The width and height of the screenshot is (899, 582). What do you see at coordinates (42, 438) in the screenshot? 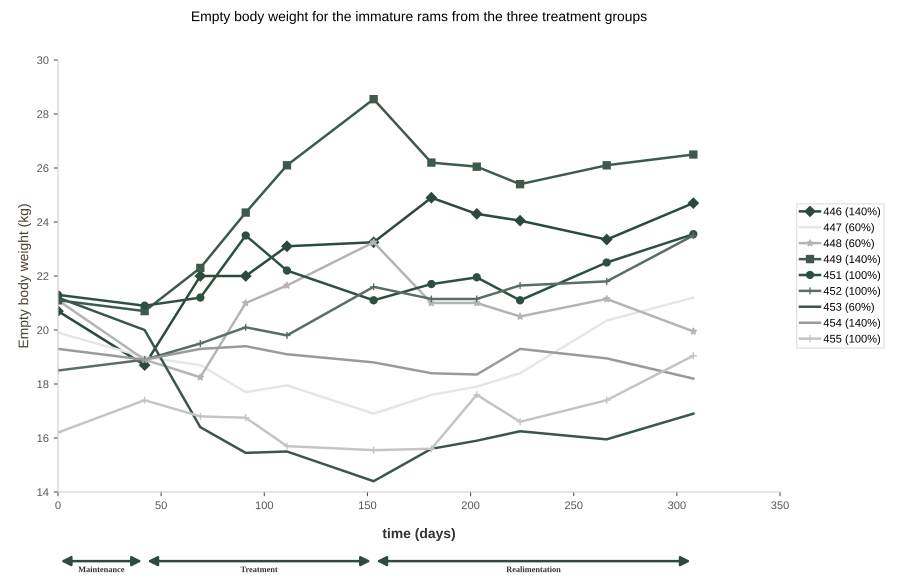
I see `y-tick-label: 16` at bounding box center [42, 438].